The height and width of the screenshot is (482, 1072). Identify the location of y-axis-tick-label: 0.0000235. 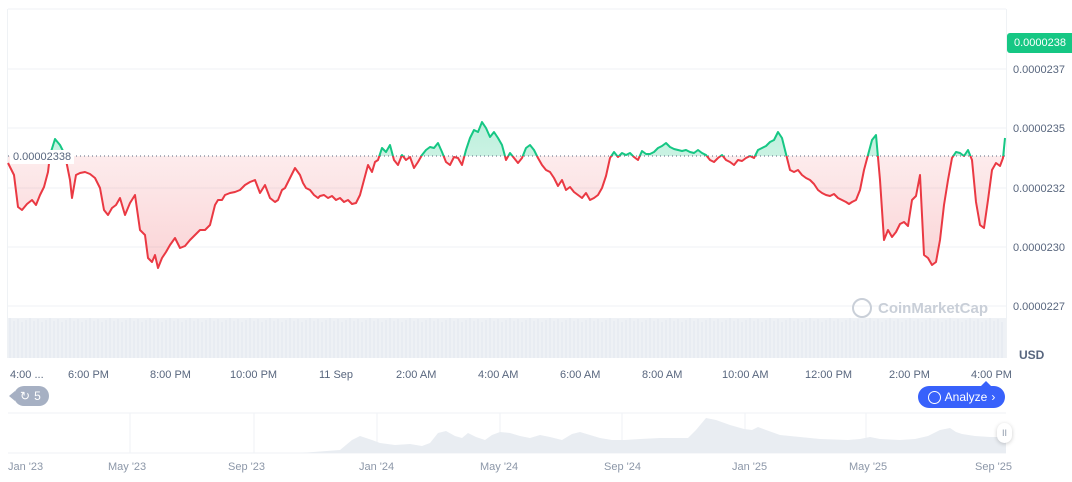
(1039, 129).